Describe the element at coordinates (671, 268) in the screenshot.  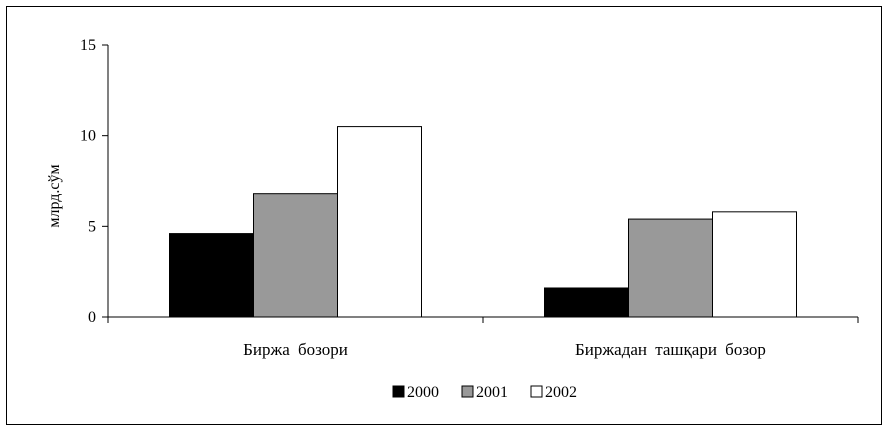
I see `bar-2001-birzhadan` at that location.